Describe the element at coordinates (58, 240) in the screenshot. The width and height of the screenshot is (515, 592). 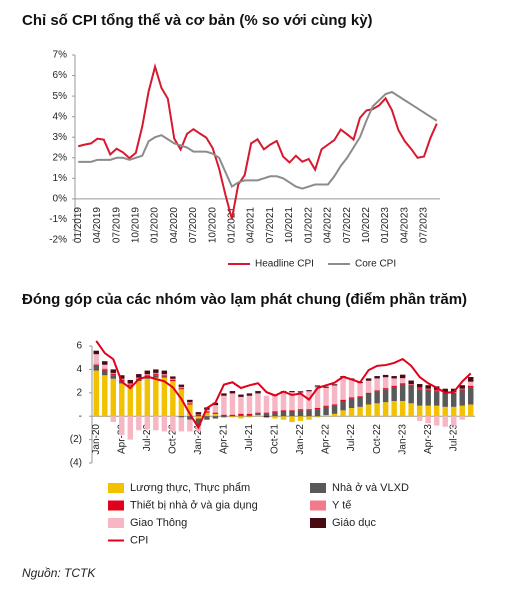
I see `y-tick-label: -2%` at that location.